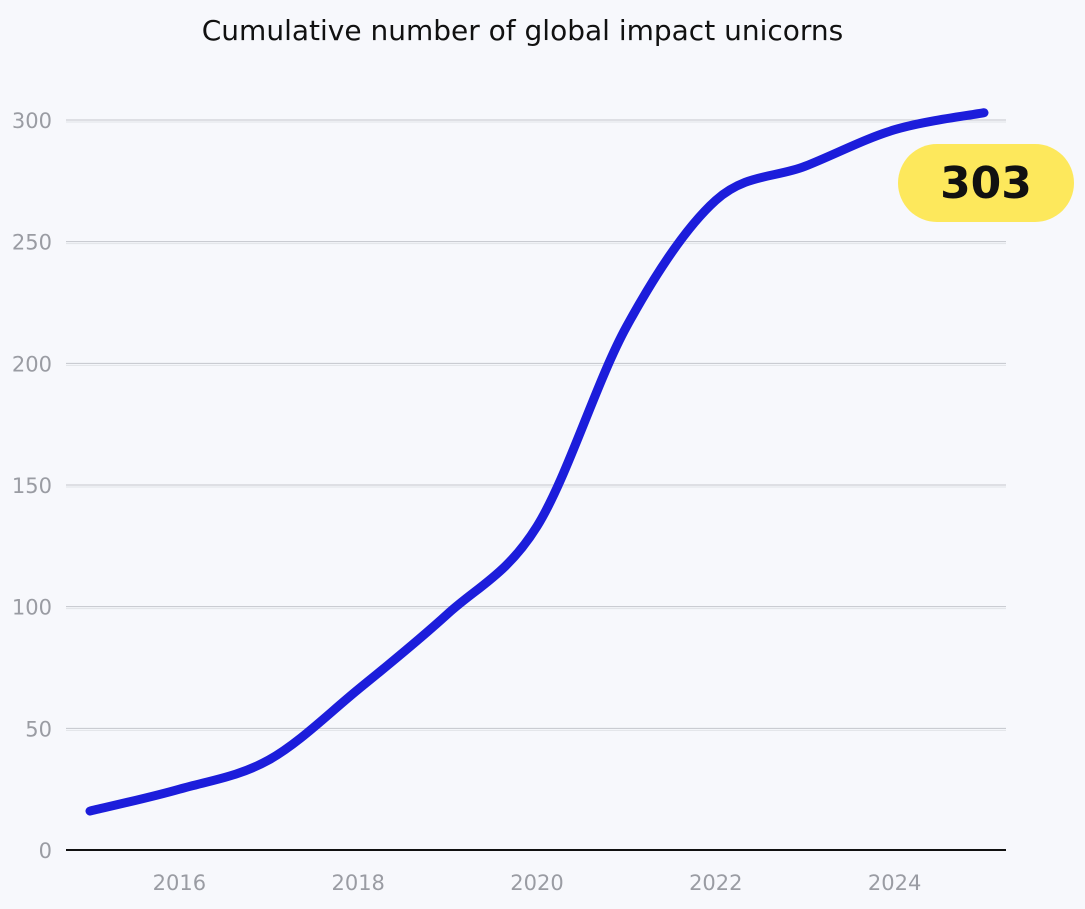 Image resolution: width=1085 pixels, height=909 pixels. I want to click on x-tick-label-2020: 2020, so click(536, 883).